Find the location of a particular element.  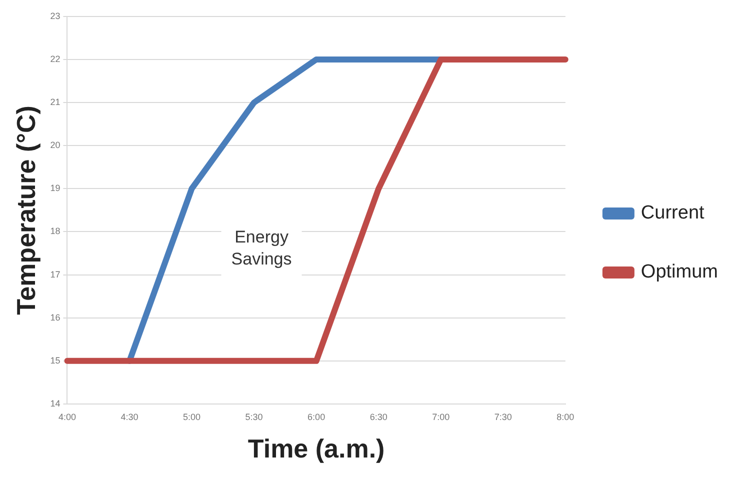

x-tick-label: 8:00 is located at coordinates (565, 417).